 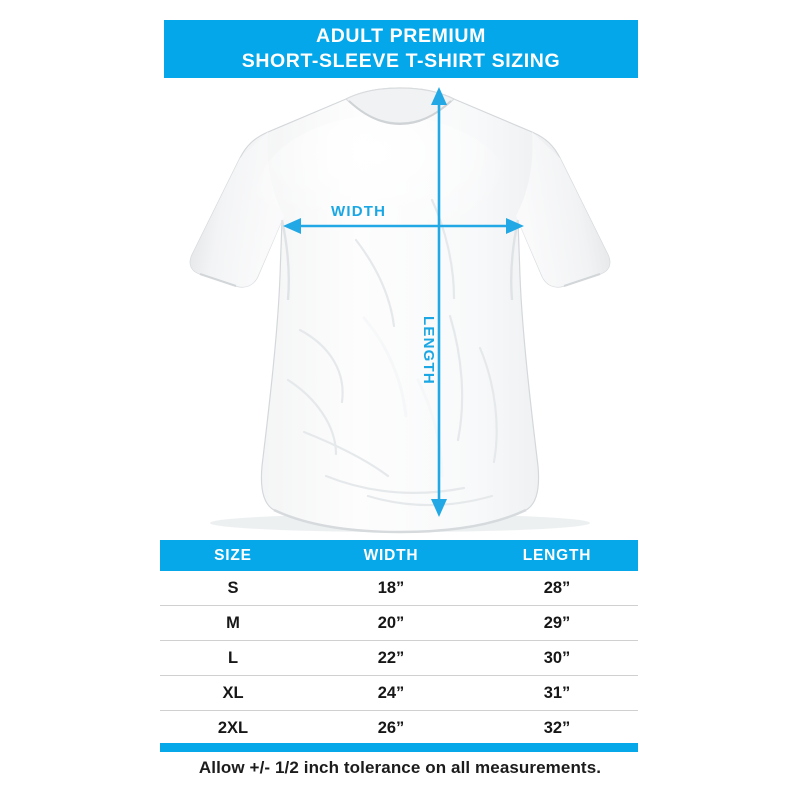 What do you see at coordinates (233, 555) in the screenshot?
I see `column-header-size: SIZE` at bounding box center [233, 555].